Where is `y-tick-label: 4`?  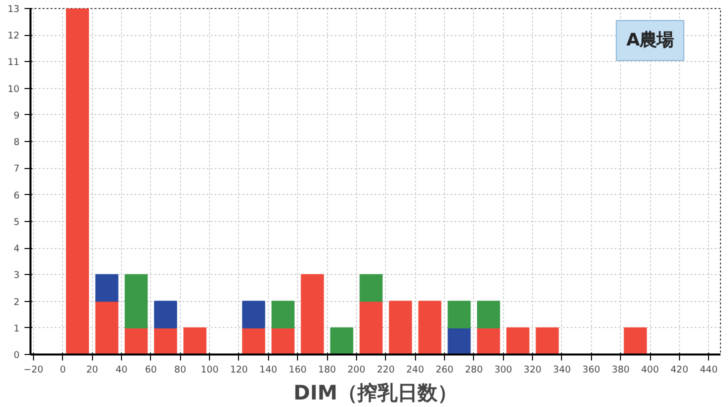
y-tick-label: 4 is located at coordinates (17, 249).